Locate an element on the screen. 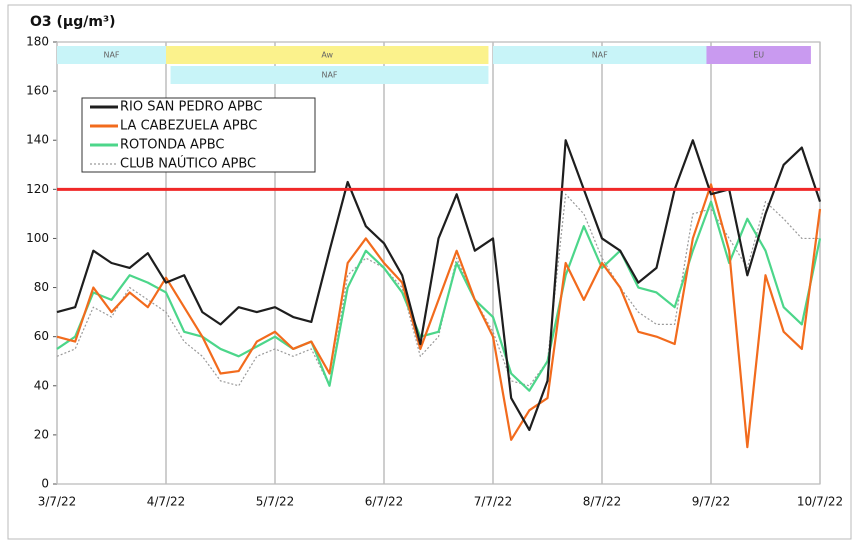  legend-label: RIO SAN PEDRO APBC is located at coordinates (191, 107).